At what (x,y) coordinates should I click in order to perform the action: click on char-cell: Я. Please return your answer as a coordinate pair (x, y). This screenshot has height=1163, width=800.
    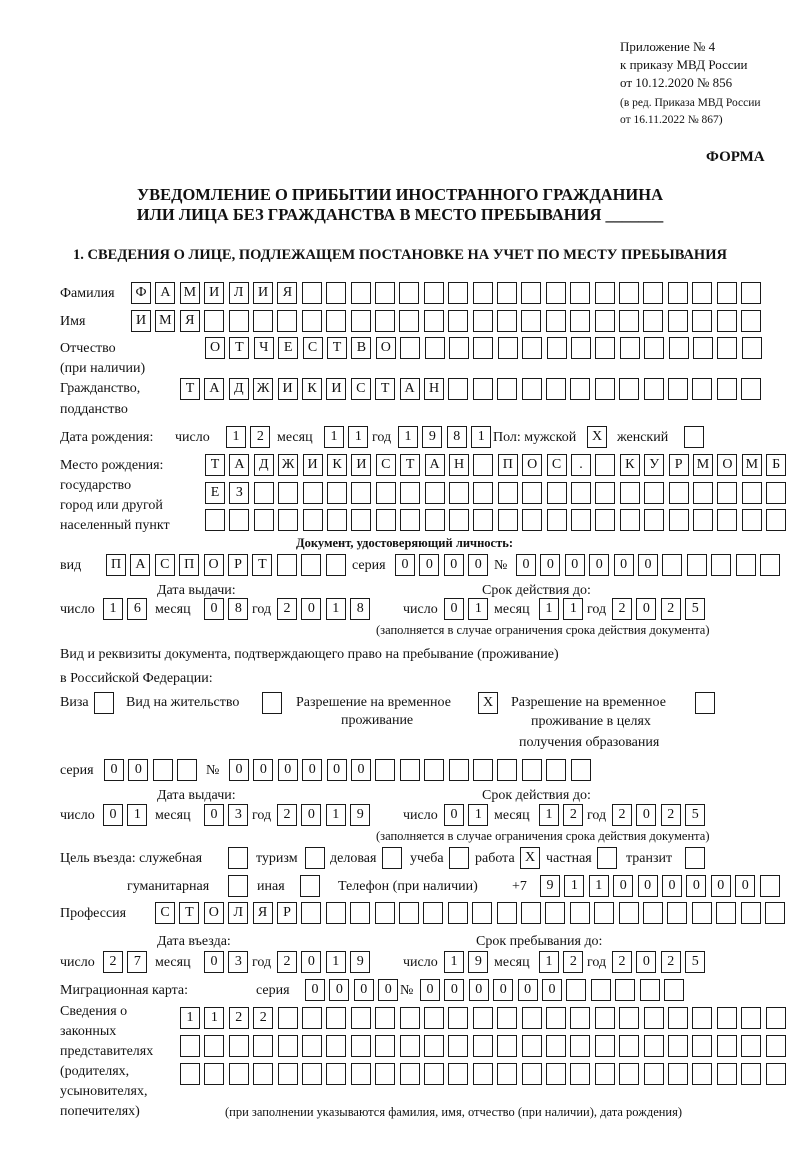
    Looking at the image, I should click on (189, 321).